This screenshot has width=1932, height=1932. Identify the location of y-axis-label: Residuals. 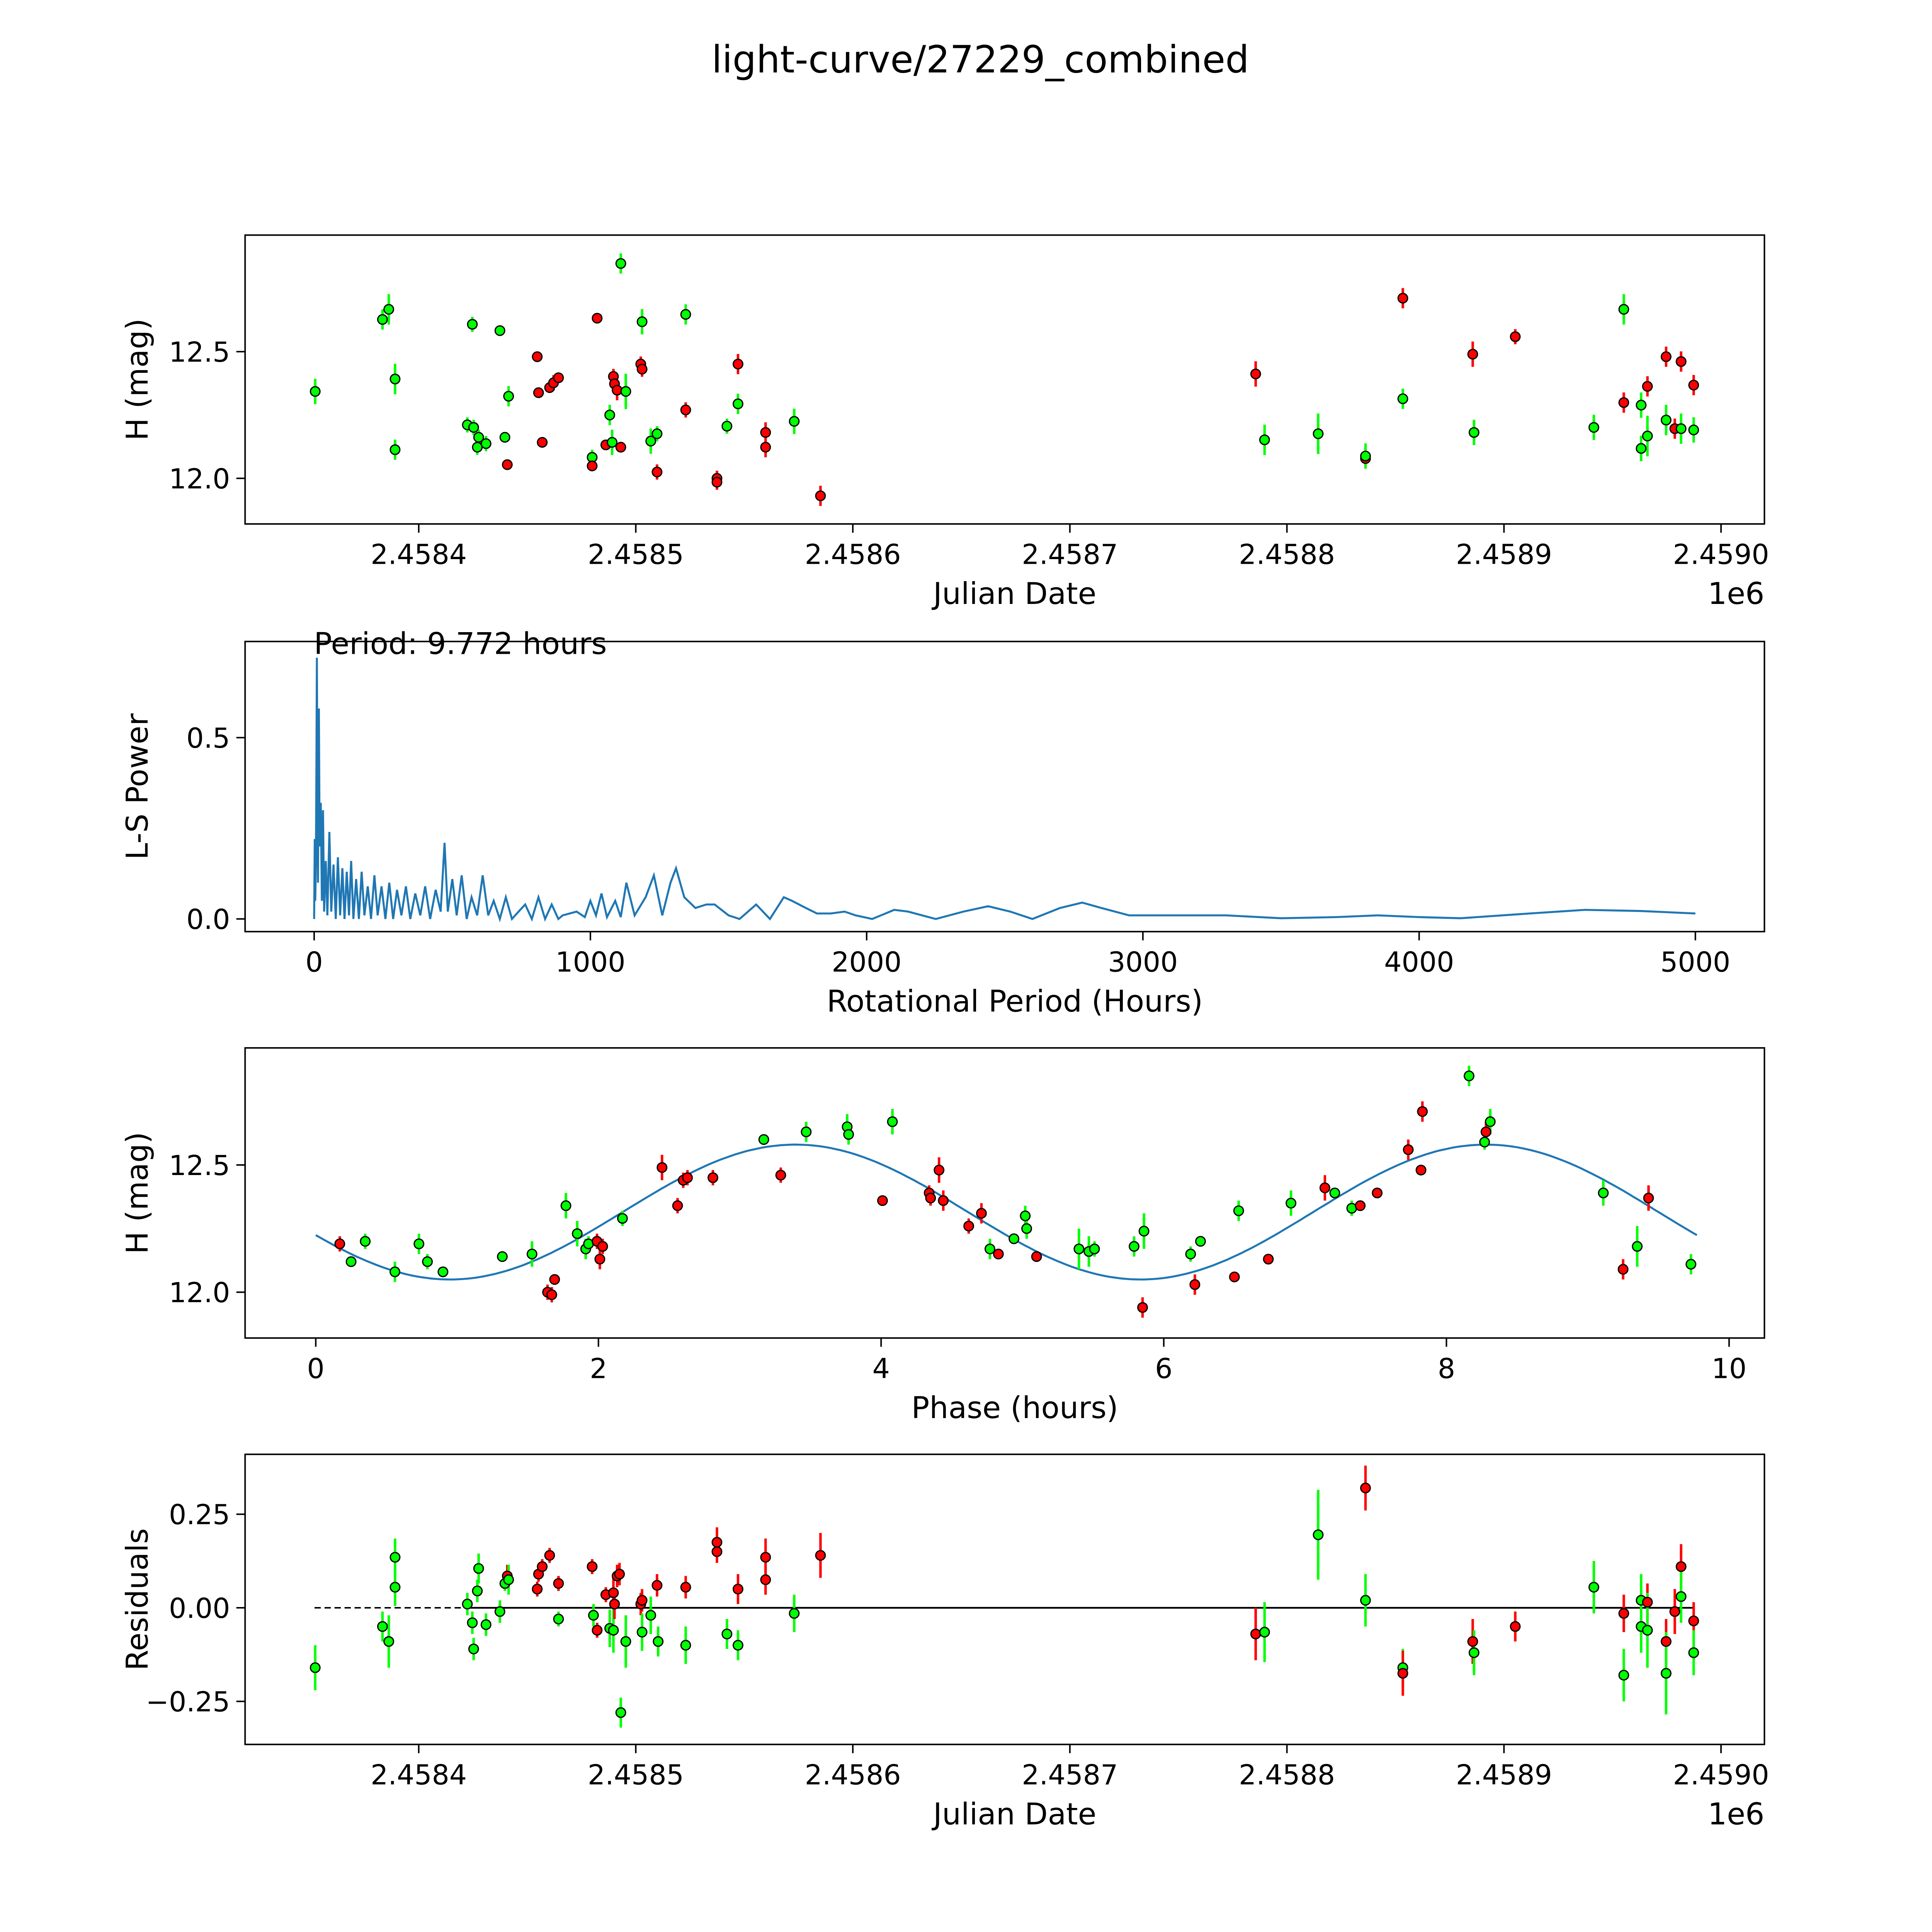
(137, 1599).